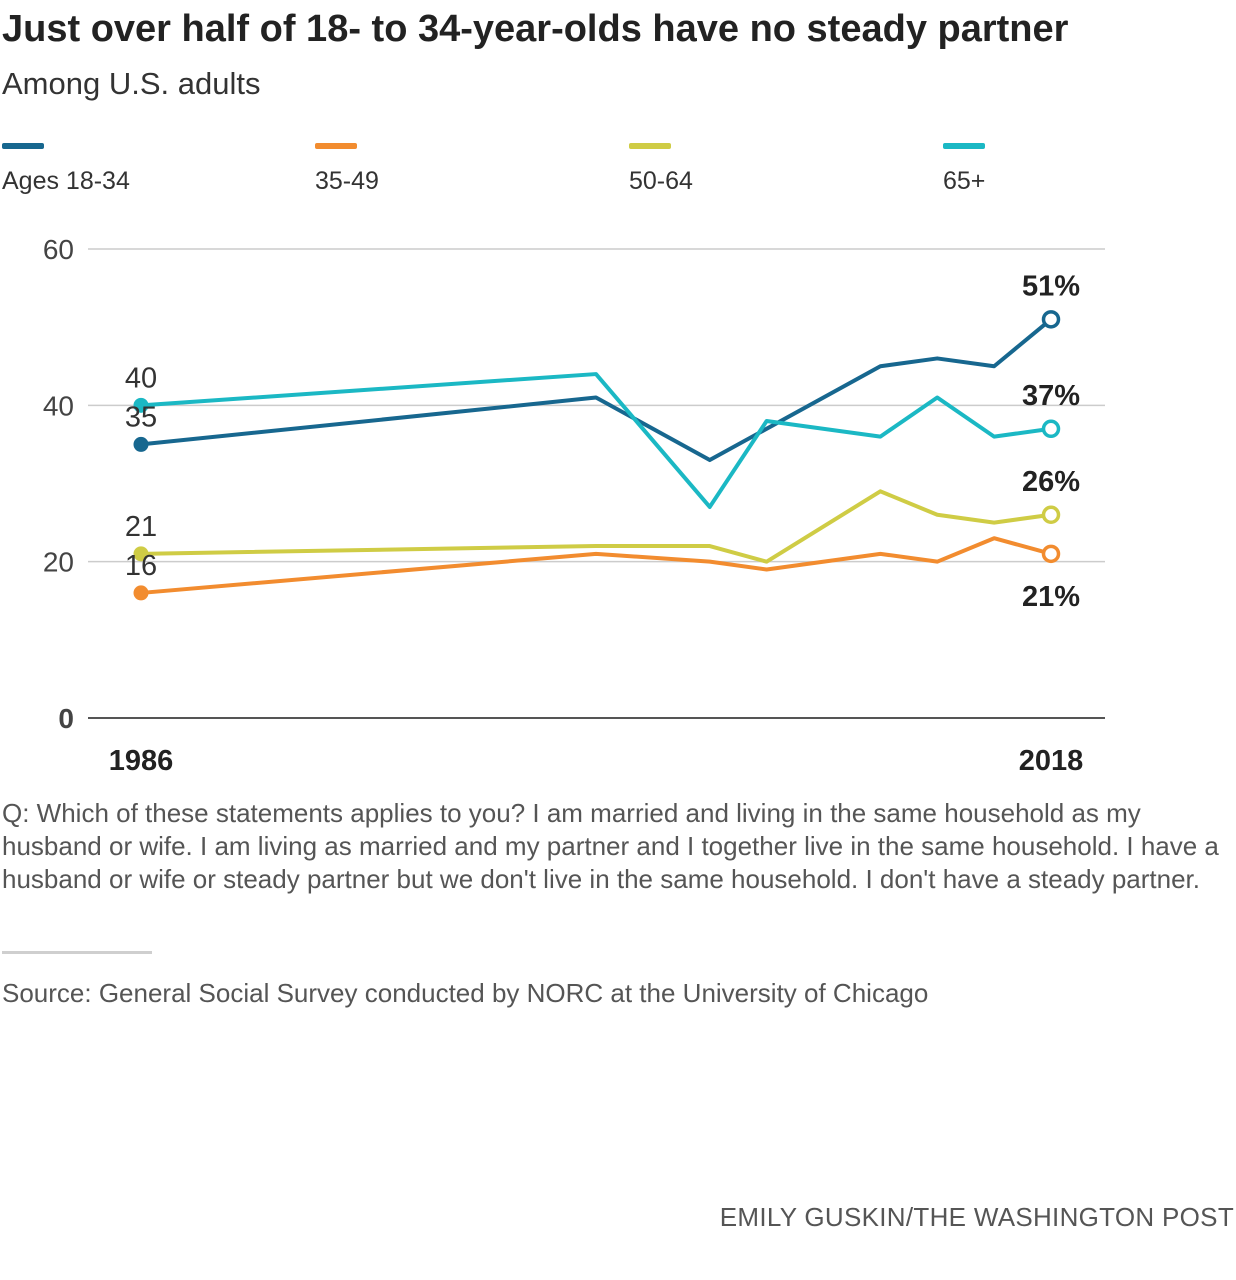 The width and height of the screenshot is (1236, 1280). Describe the element at coordinates (141, 761) in the screenshot. I see `x-tick-label-start: 1986` at that location.